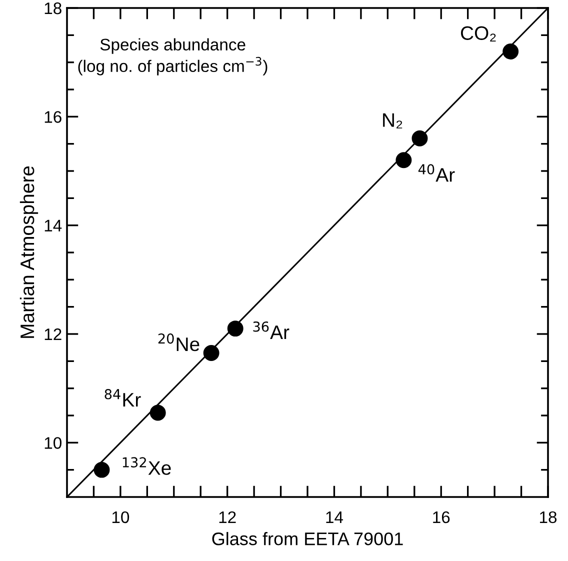 The image size is (568, 561). Describe the element at coordinates (392, 120) in the screenshot. I see `annotation: N₂` at that location.